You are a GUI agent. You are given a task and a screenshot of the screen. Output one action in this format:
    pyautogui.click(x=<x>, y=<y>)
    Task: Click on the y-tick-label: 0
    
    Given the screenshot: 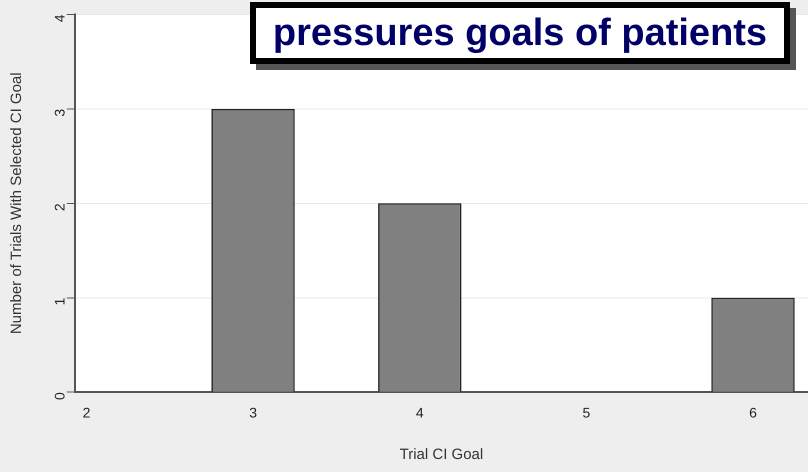 What is the action you would take?
    pyautogui.click(x=60, y=396)
    